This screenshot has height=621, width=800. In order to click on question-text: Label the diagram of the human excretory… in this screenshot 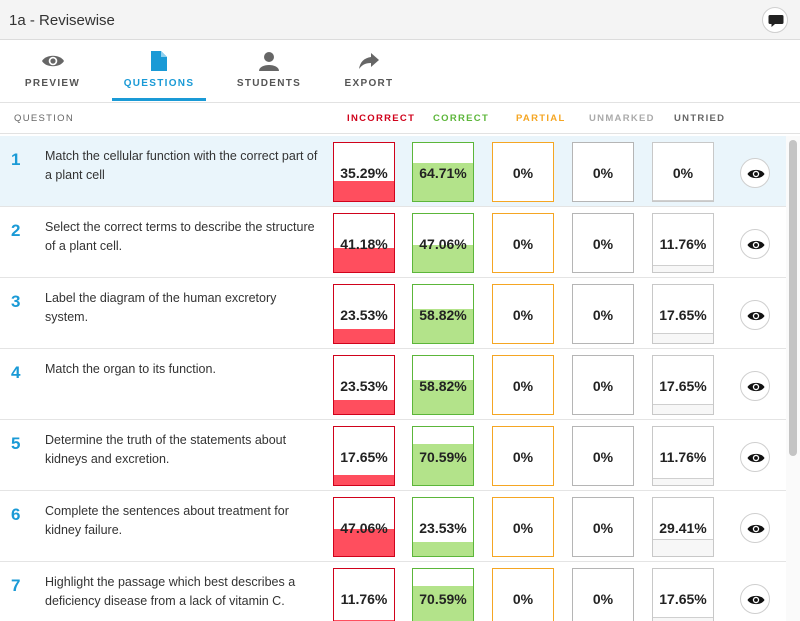, I will do `click(161, 307)`.